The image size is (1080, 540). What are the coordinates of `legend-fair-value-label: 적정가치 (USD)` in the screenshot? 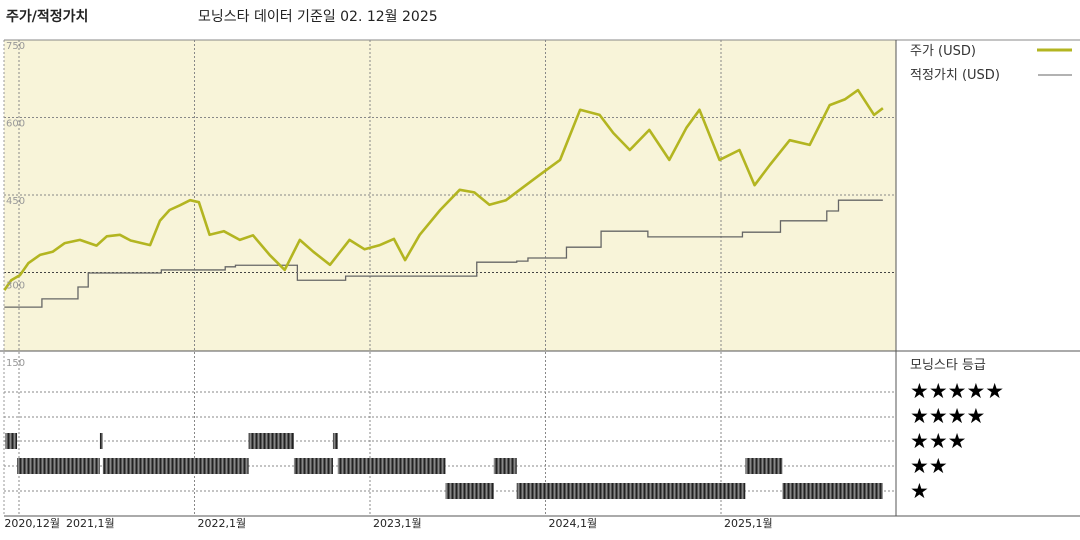 It's located at (955, 75).